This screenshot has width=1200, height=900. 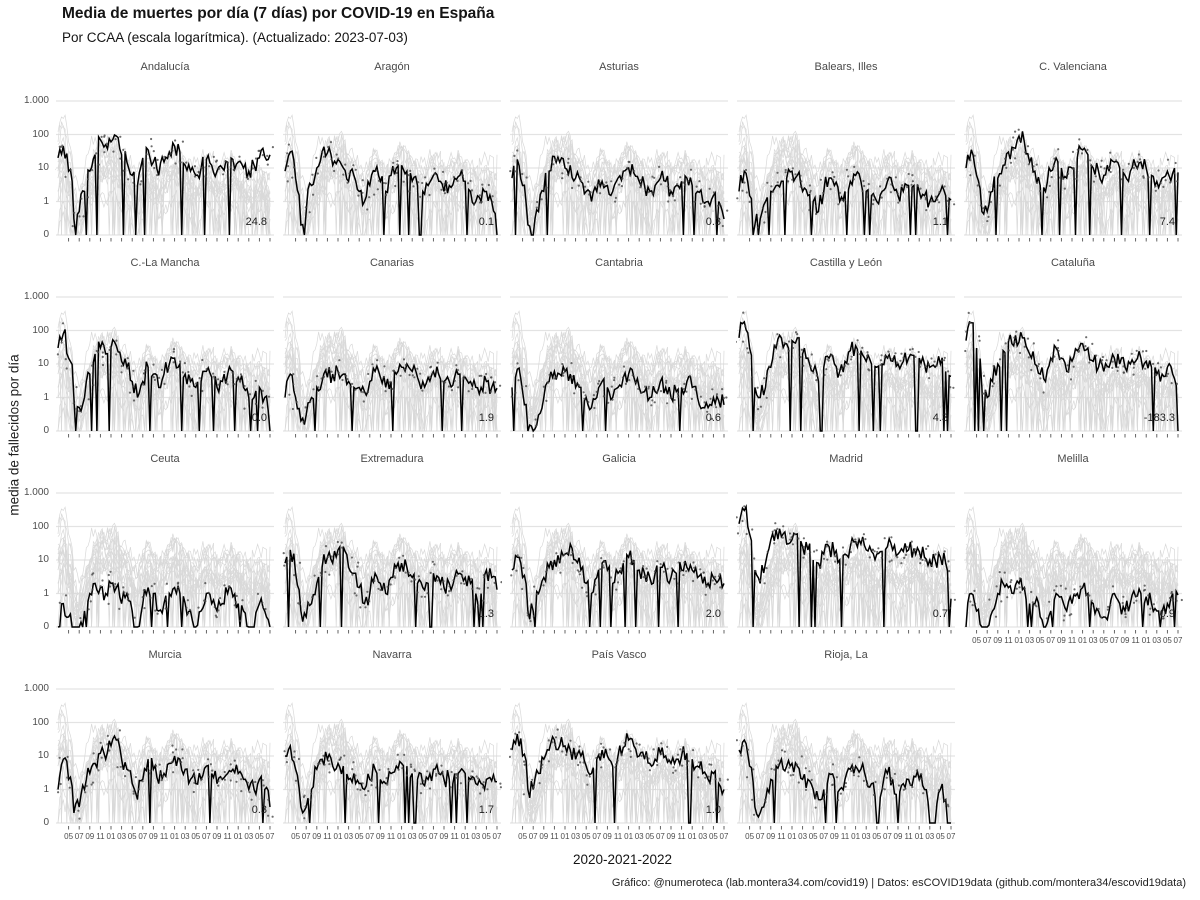 What do you see at coordinates (486, 418) in the screenshot?
I see `last-value-label-canarias: 1.9` at bounding box center [486, 418].